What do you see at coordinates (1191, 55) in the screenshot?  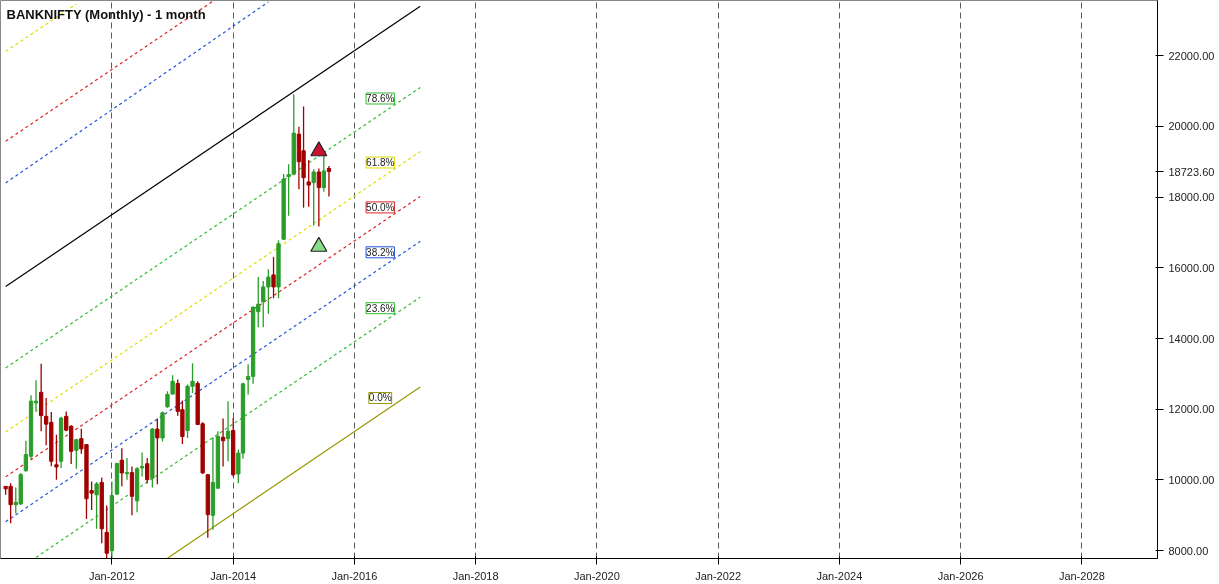 I see `y-tick-label: 22000.00` at bounding box center [1191, 55].